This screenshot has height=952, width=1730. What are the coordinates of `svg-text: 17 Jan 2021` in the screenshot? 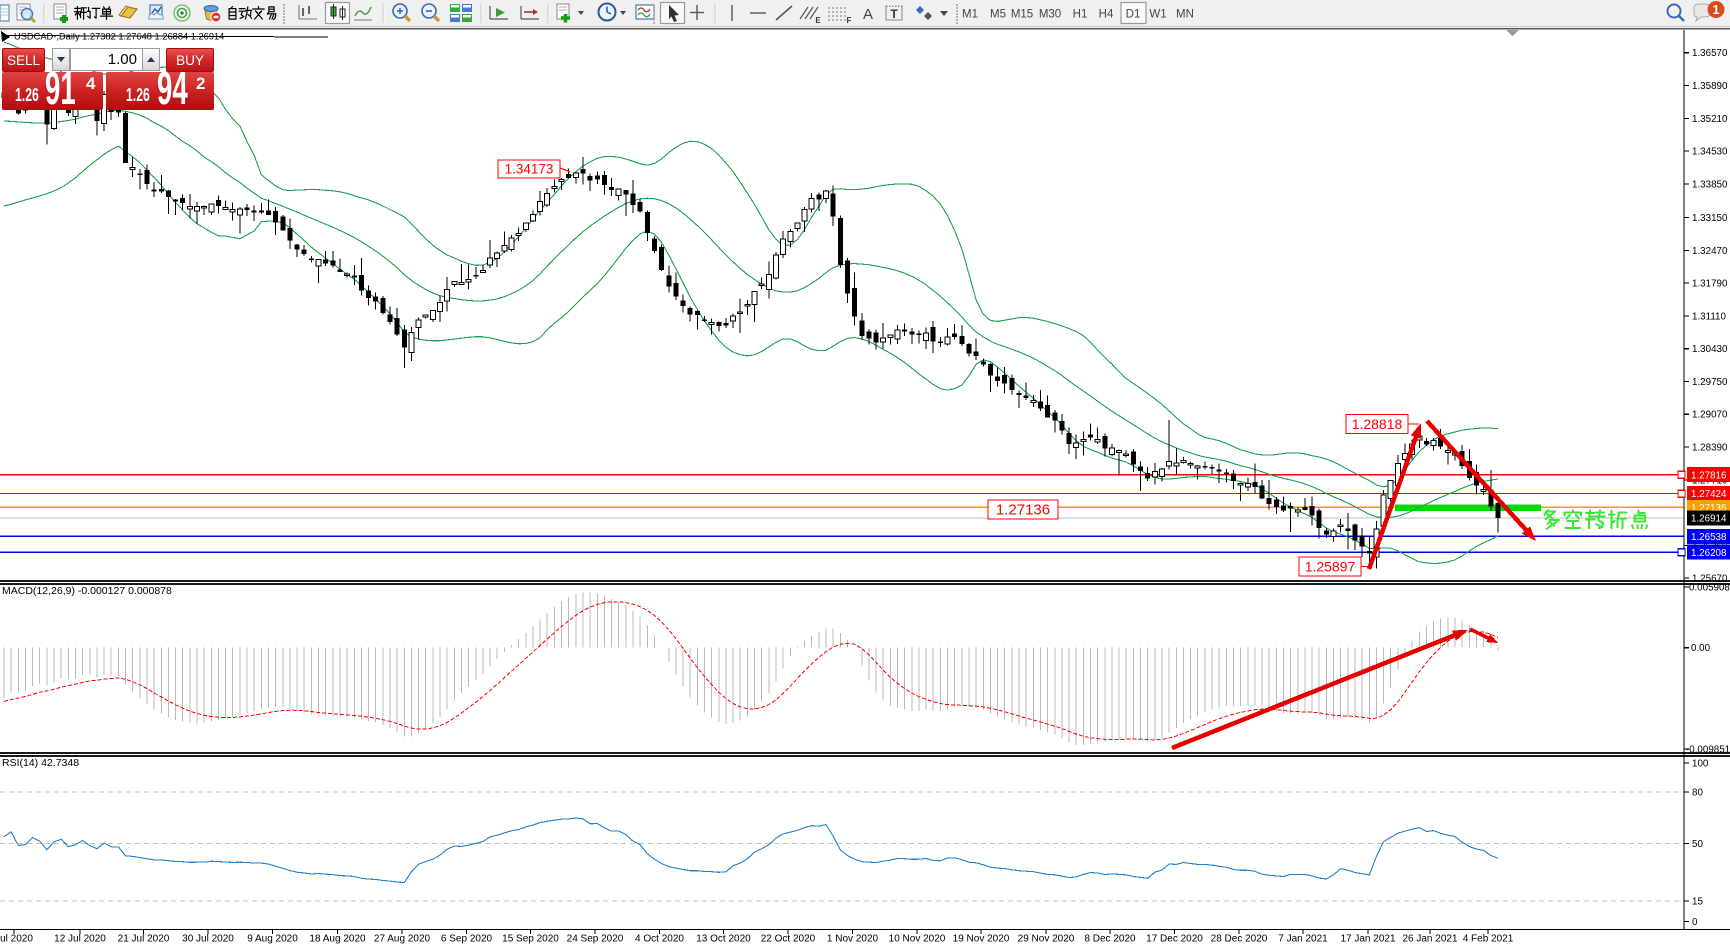 It's located at (1367, 939).